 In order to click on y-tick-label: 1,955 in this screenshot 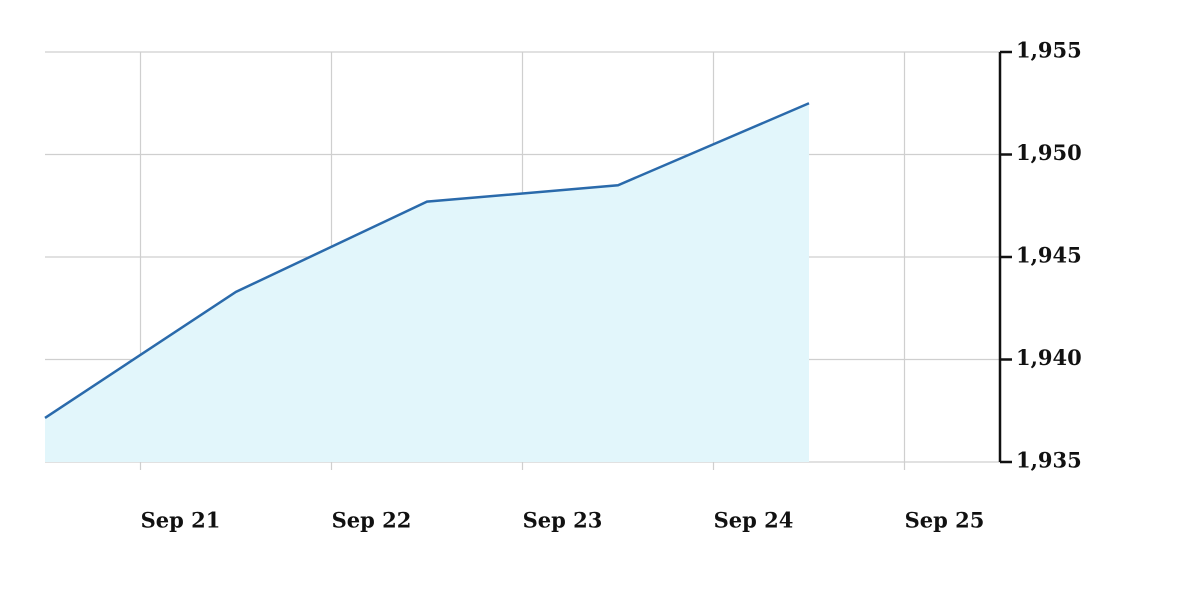, I will do `click(1049, 50)`.